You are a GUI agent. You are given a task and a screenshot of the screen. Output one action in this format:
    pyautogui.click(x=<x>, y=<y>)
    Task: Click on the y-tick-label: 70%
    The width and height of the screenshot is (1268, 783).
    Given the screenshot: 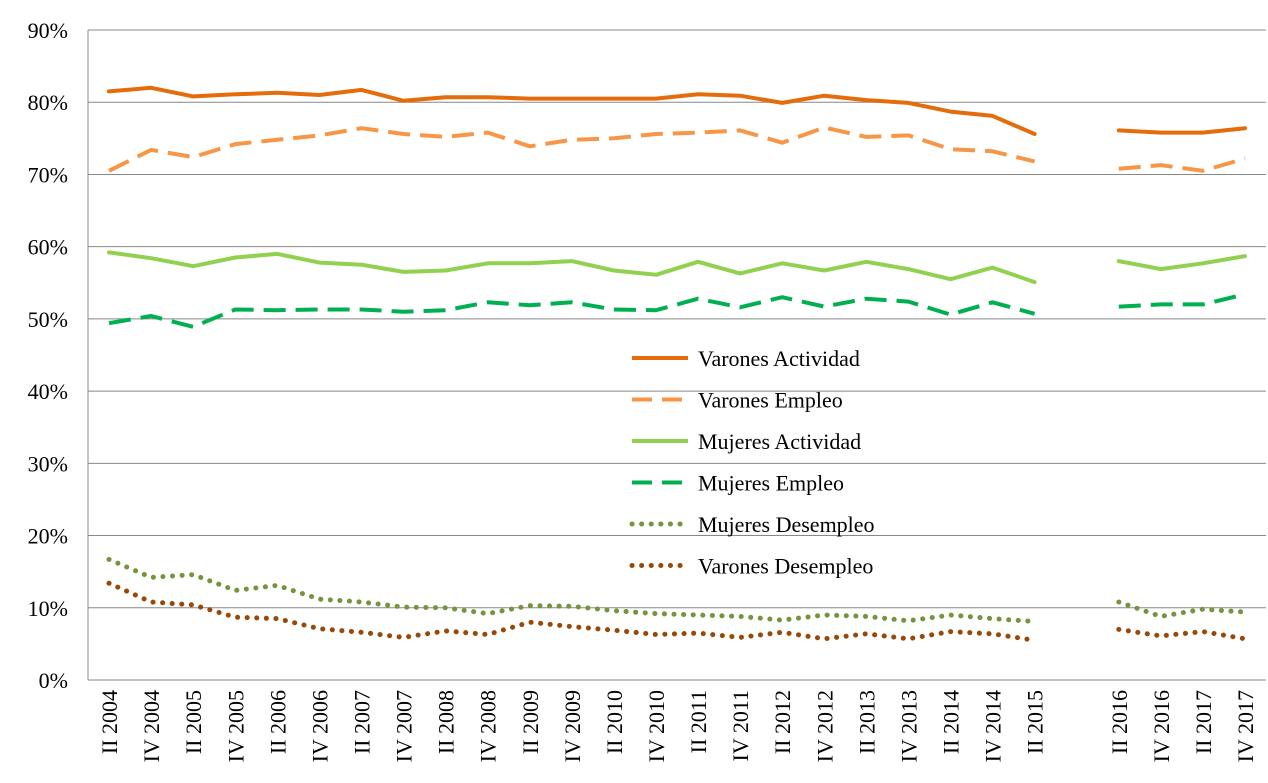 What is the action you would take?
    pyautogui.click(x=48, y=174)
    